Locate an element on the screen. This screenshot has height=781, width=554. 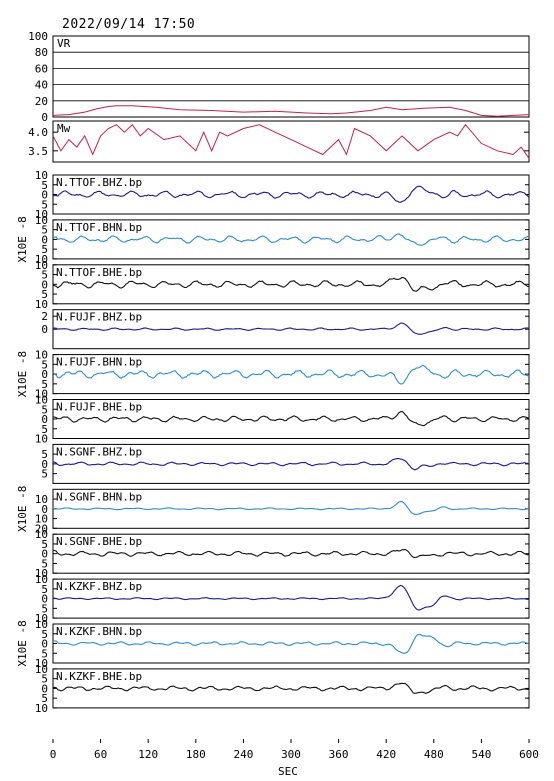
figure-datetime: 2022/09/14 17:50 is located at coordinates (129, 24).